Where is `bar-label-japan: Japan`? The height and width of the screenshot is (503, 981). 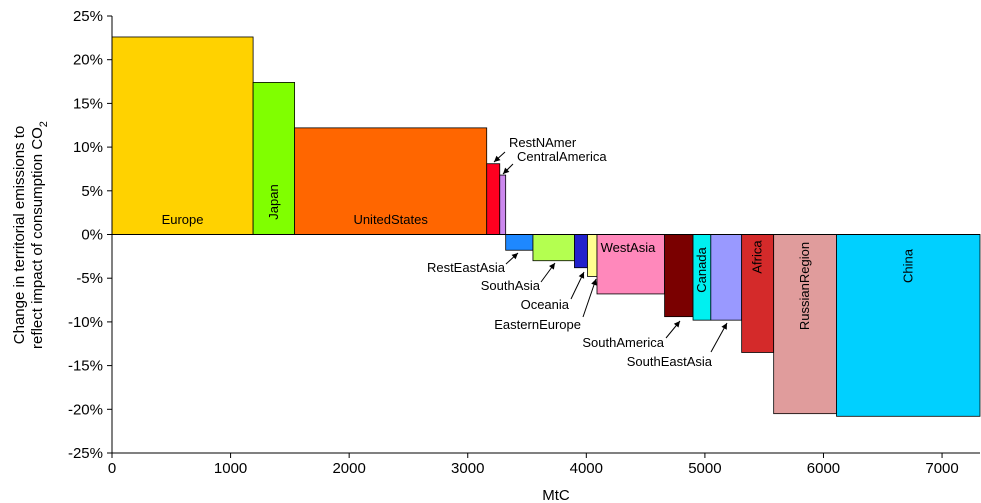
bar-label-japan: Japan is located at coordinates (273, 201).